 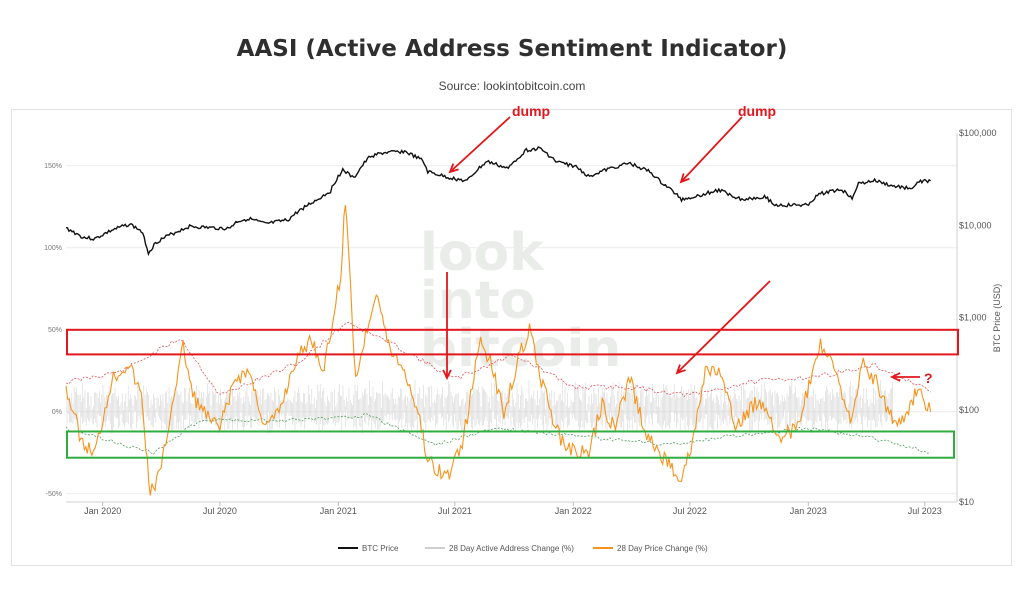 What do you see at coordinates (573, 511) in the screenshot?
I see `x-tick-label: Jan 2022` at bounding box center [573, 511].